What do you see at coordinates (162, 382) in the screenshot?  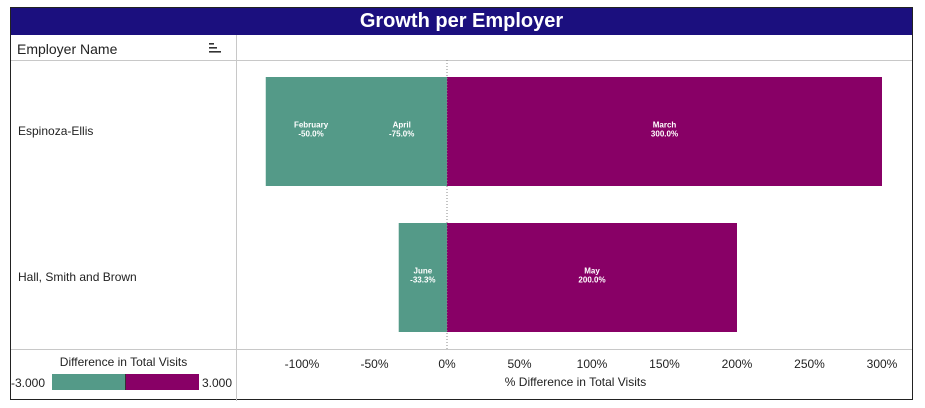 I see `legend-positive-swatch` at bounding box center [162, 382].